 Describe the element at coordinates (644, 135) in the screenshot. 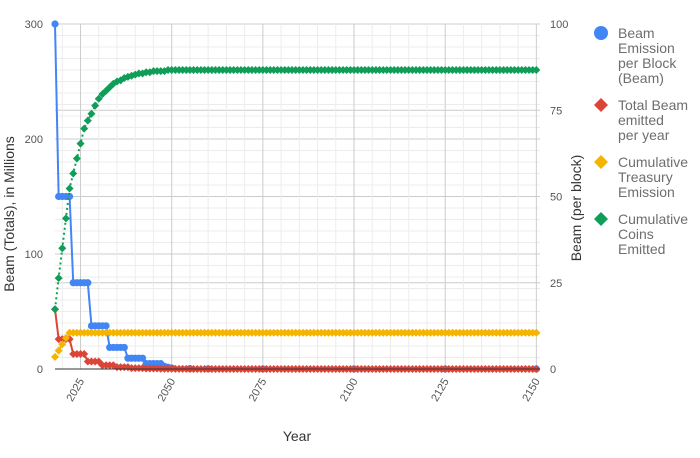

I see `legend-label: per year` at that location.